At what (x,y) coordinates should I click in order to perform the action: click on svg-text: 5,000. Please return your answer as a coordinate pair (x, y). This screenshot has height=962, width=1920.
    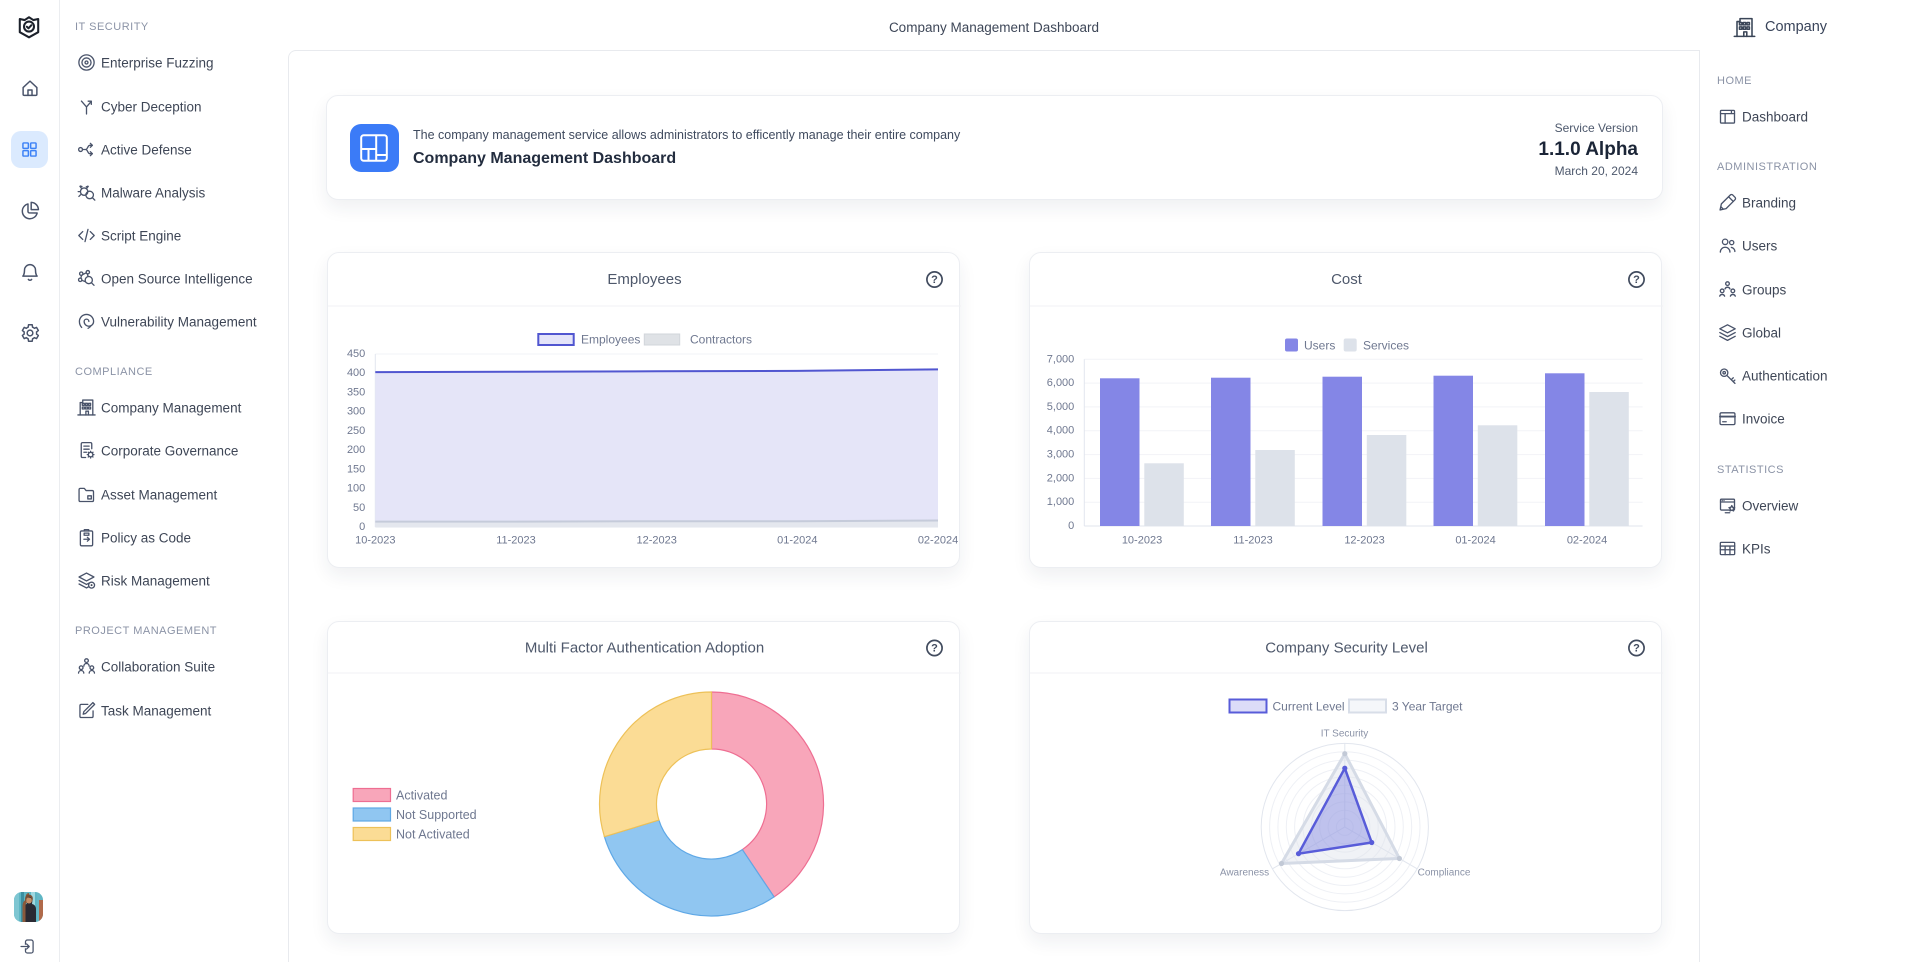
    Looking at the image, I should click on (1061, 407).